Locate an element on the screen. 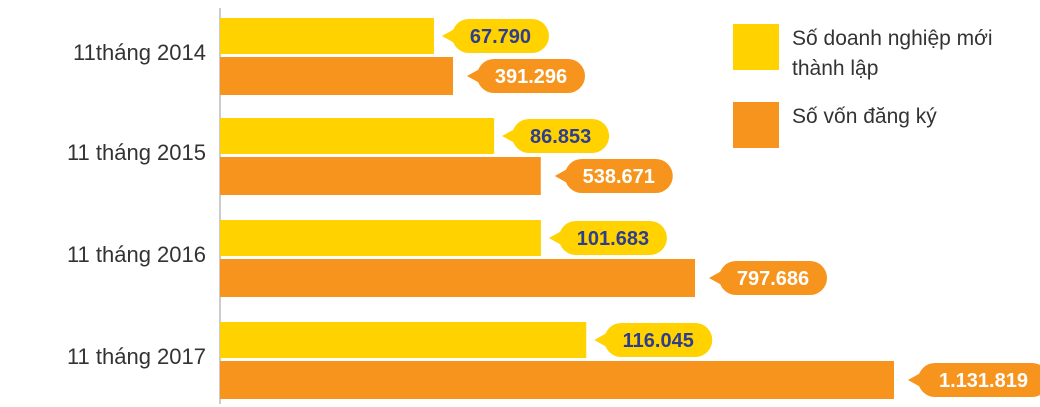 Image resolution: width=1040 pixels, height=407 pixels. value-label-s0-2: 101.683 is located at coordinates (607, 238).